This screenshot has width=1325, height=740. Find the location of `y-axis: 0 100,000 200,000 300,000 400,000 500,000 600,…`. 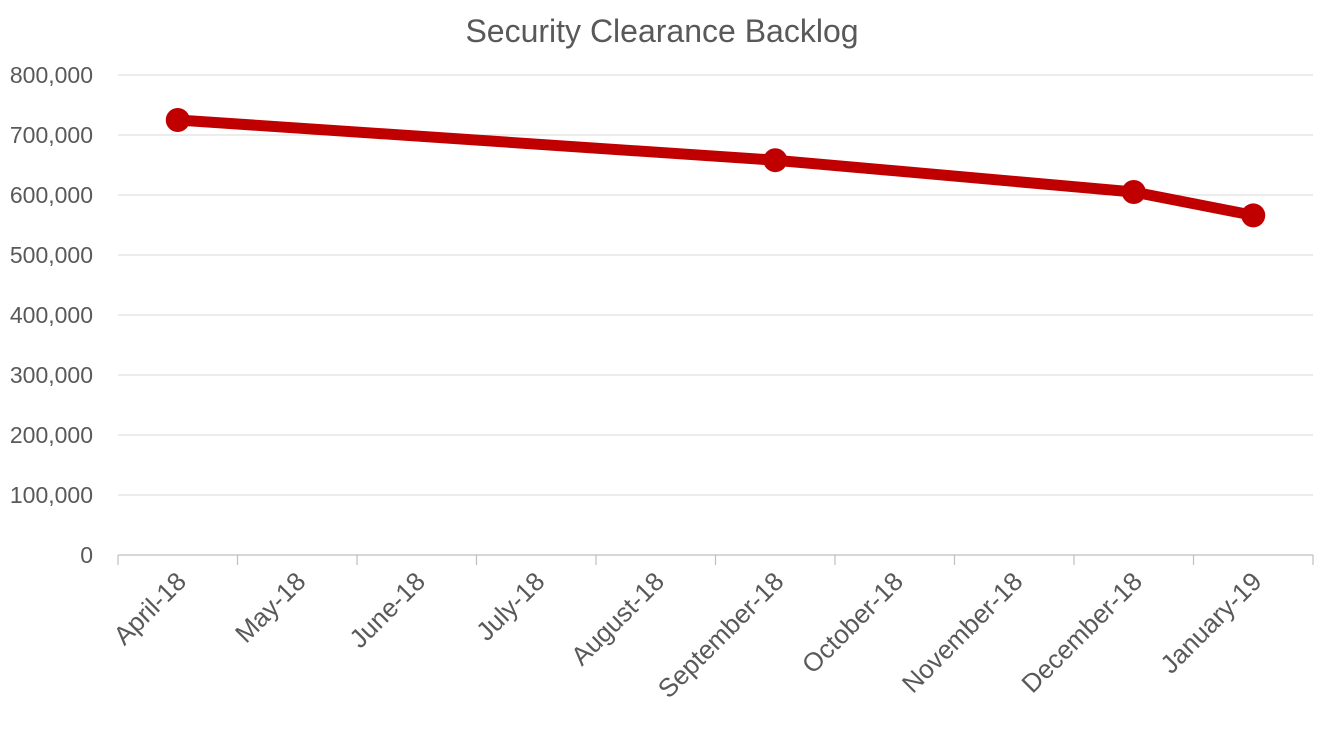

y-axis: 0 100,000 200,000 300,000 400,000 500,000 600,… is located at coordinates (51, 315).